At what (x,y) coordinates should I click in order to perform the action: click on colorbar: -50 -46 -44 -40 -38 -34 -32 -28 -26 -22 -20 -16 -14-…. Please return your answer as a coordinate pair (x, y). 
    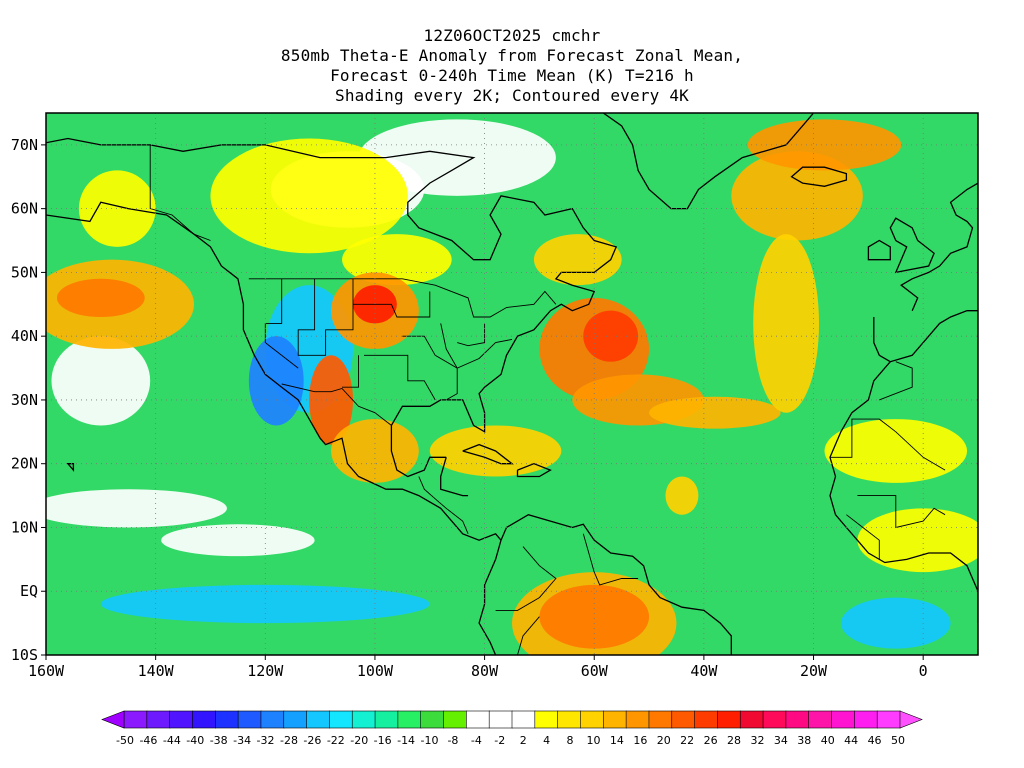
    Looking at the image, I should click on (512, 728).